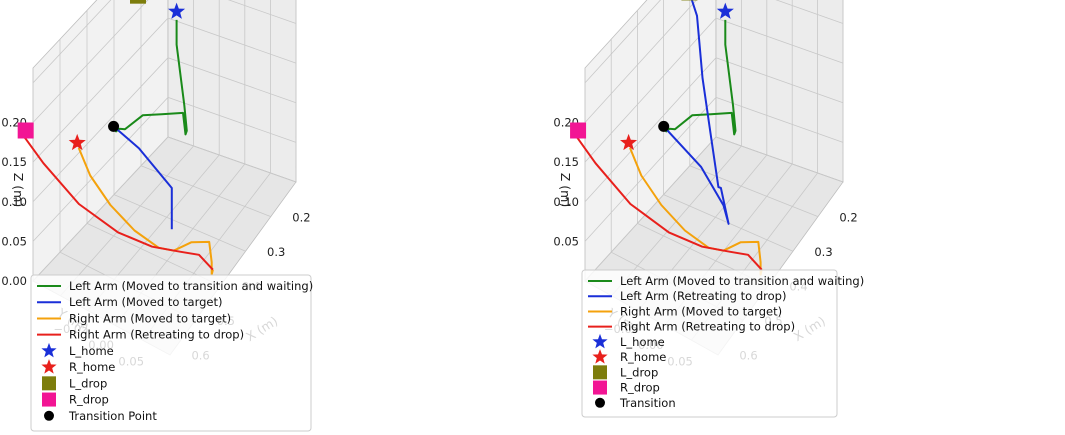  I want to click on series-line-left-arm-retreating-to-drop, so click(696, 112).